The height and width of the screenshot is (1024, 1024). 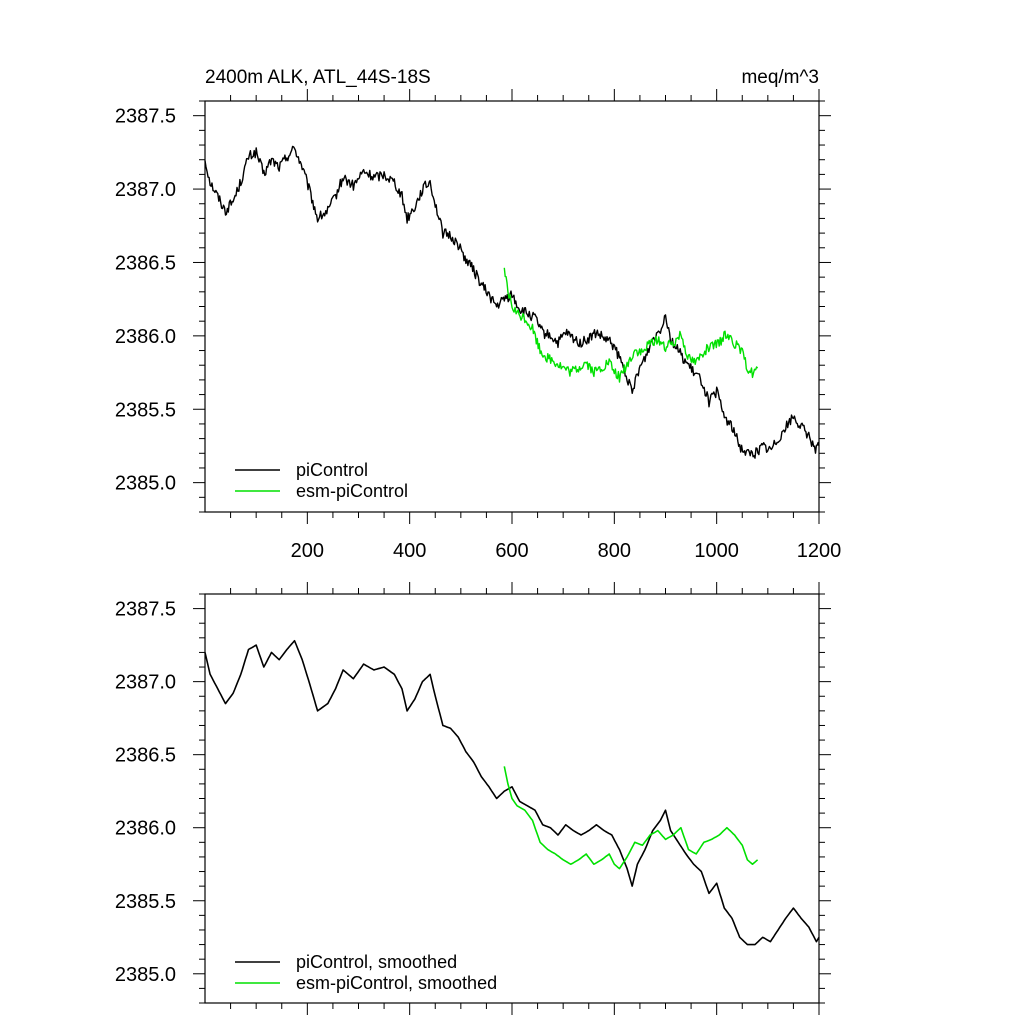 I want to click on units-label: meq/m^3, so click(x=780, y=77).